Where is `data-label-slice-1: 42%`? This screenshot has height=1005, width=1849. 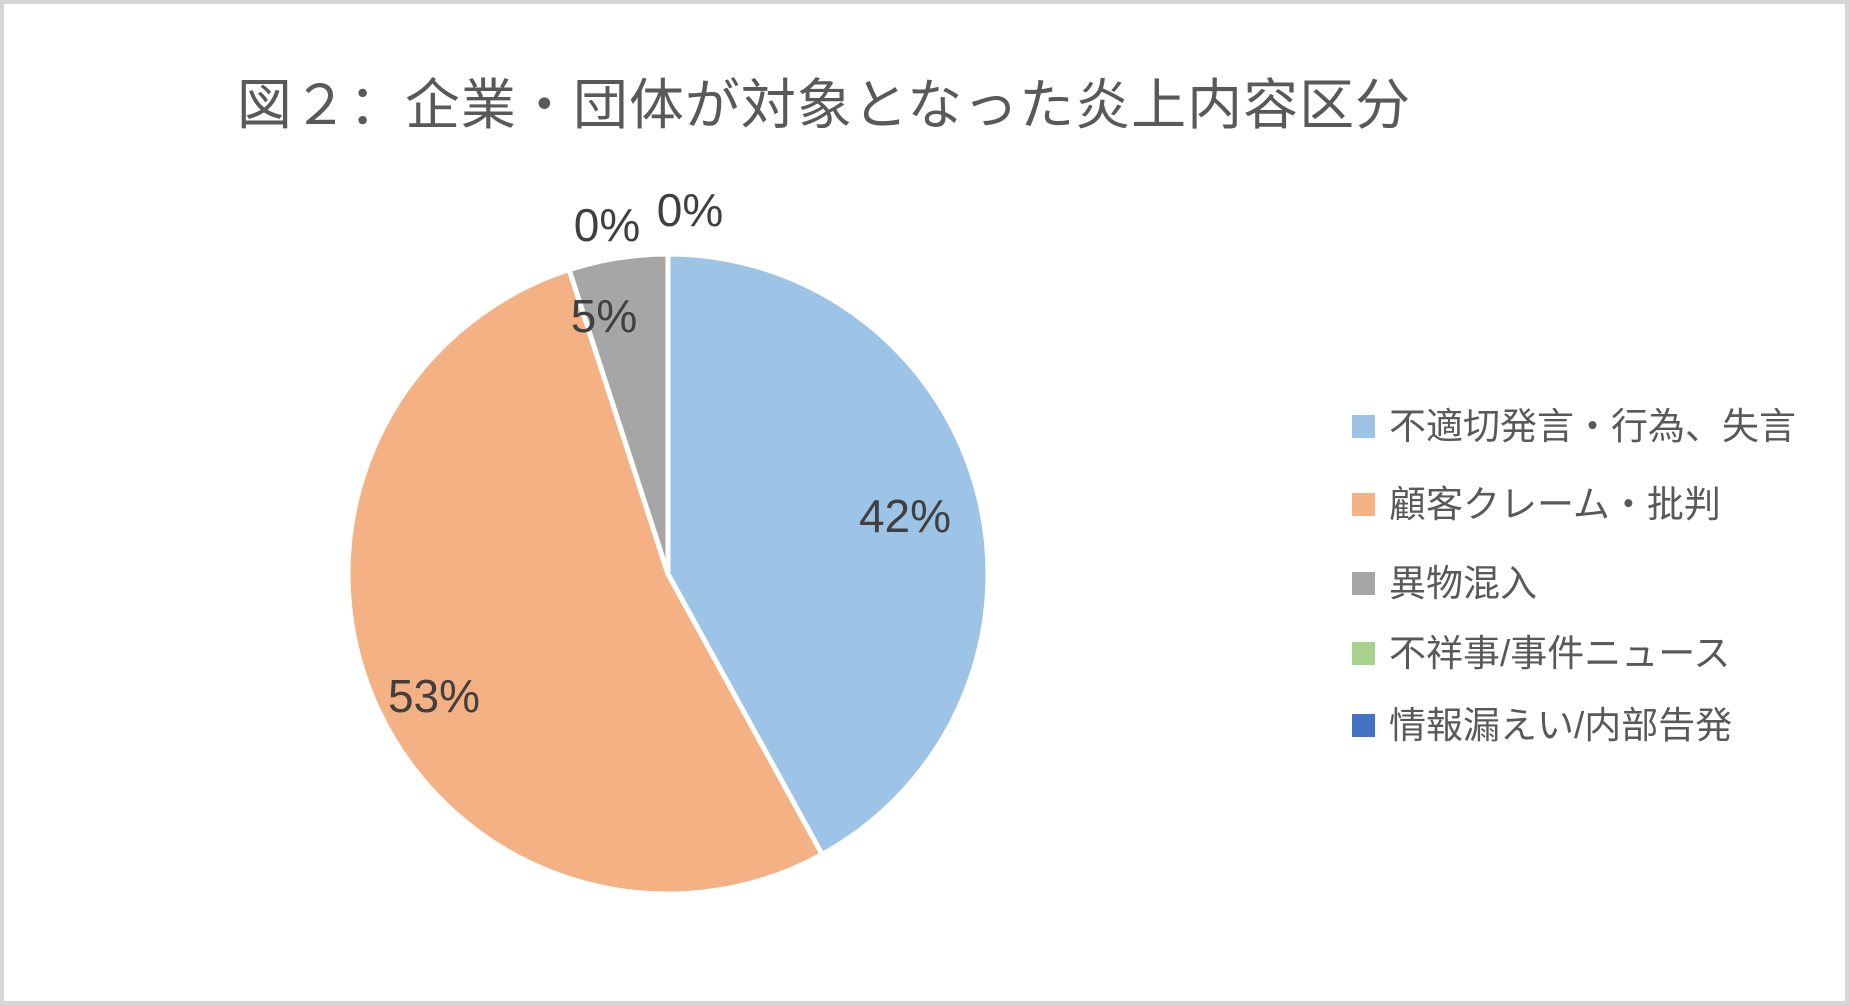 data-label-slice-1: 42% is located at coordinates (905, 516).